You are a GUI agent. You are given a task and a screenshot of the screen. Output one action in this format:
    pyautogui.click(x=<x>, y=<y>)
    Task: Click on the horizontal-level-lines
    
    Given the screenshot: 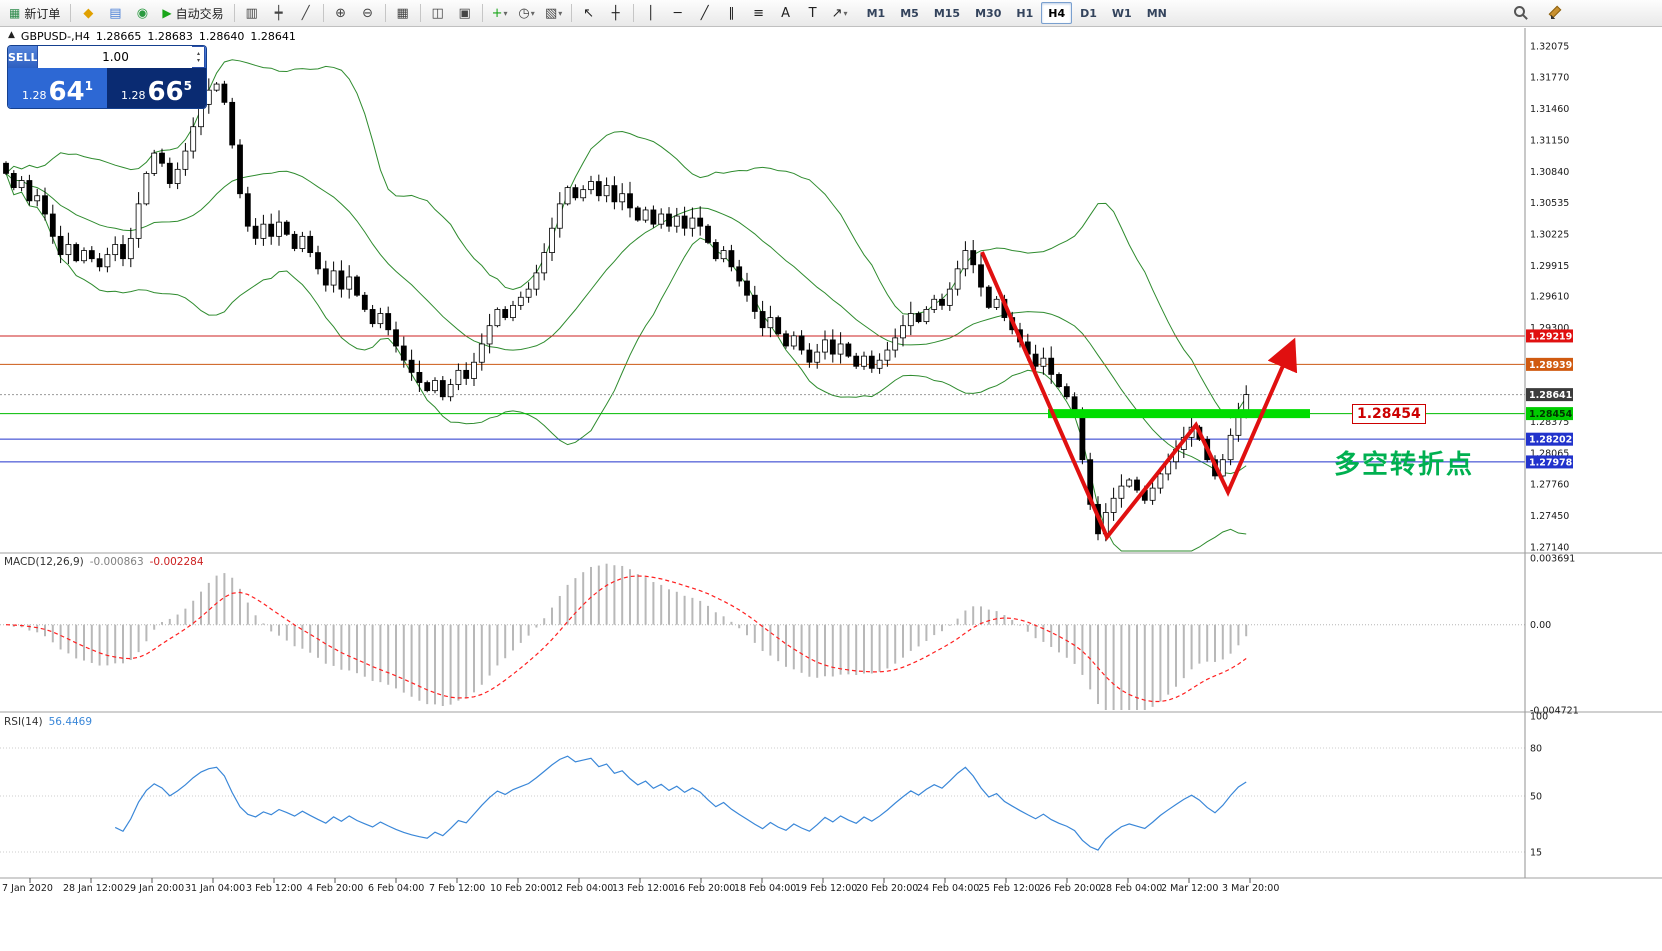 What is the action you would take?
    pyautogui.click(x=762, y=399)
    